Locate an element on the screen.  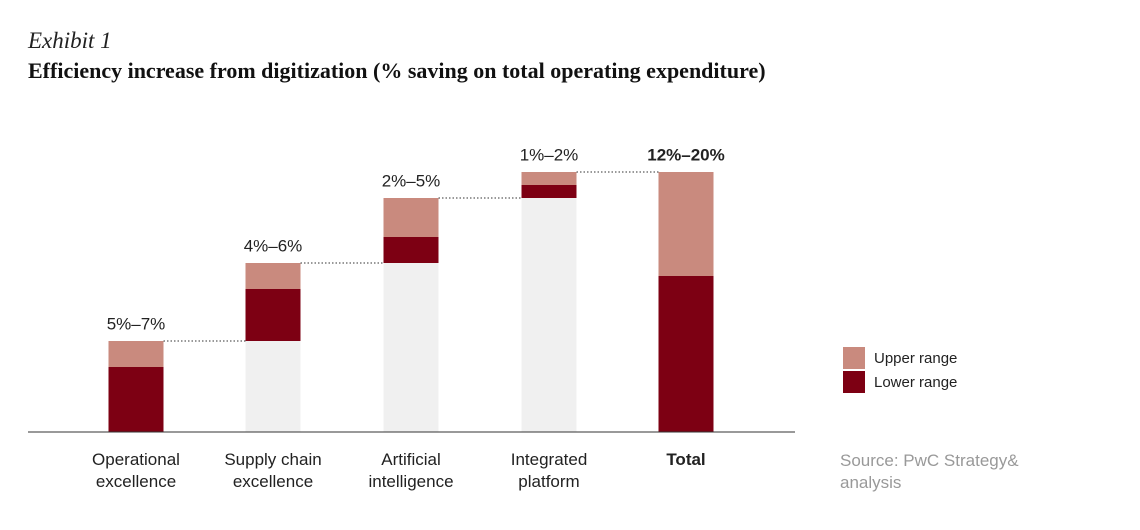
range-label: 2%–5% is located at coordinates (411, 180).